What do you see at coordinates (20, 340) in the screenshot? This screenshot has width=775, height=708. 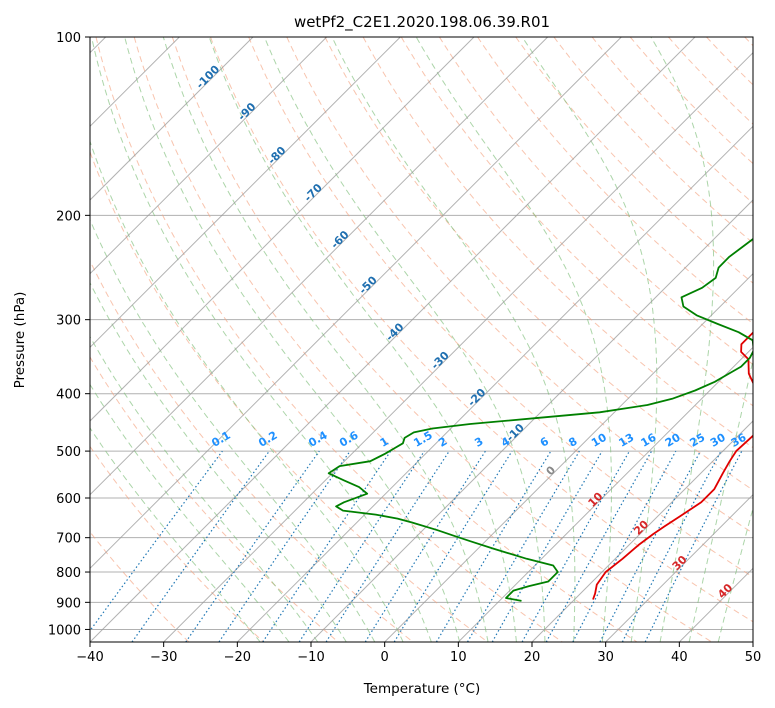 I see `y-axis-label: Pressure (hPa)` at bounding box center [20, 340].